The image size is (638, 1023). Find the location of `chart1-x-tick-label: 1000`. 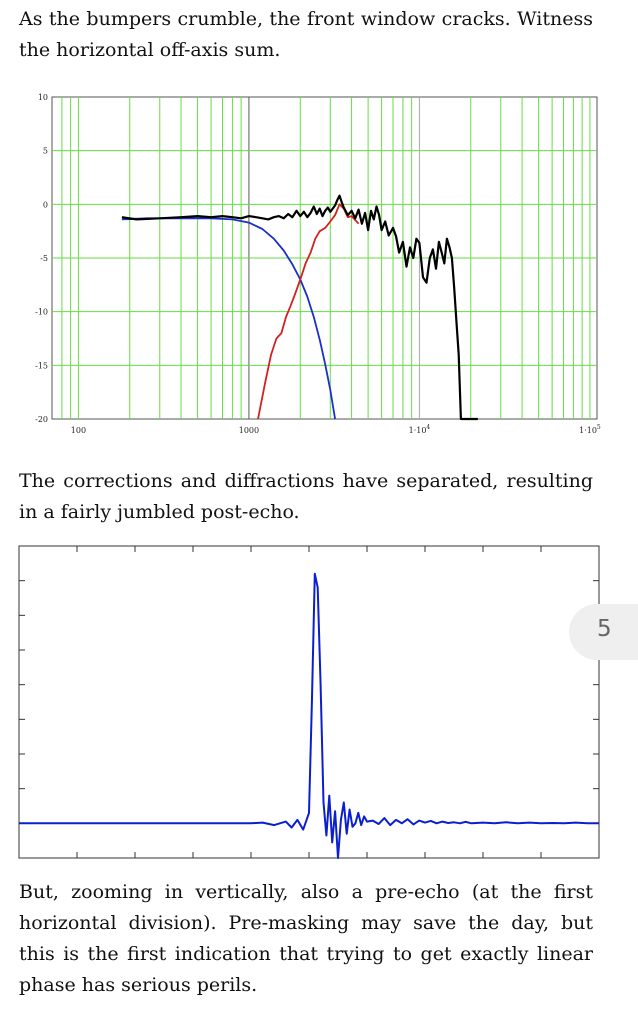

chart1-x-tick-label: 1000 is located at coordinates (249, 430).